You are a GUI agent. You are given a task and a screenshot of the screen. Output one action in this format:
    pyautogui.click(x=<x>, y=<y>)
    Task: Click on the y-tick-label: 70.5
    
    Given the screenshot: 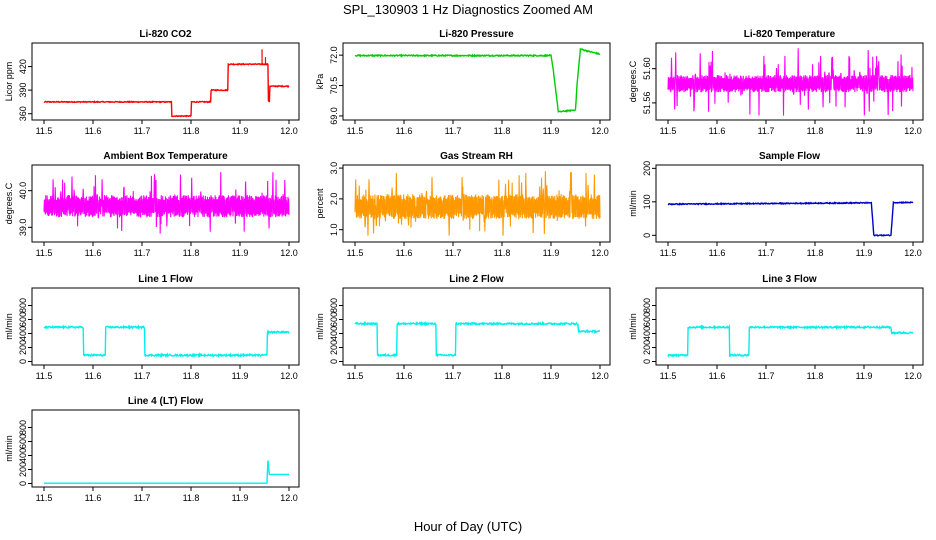 What is the action you would take?
    pyautogui.click(x=334, y=86)
    